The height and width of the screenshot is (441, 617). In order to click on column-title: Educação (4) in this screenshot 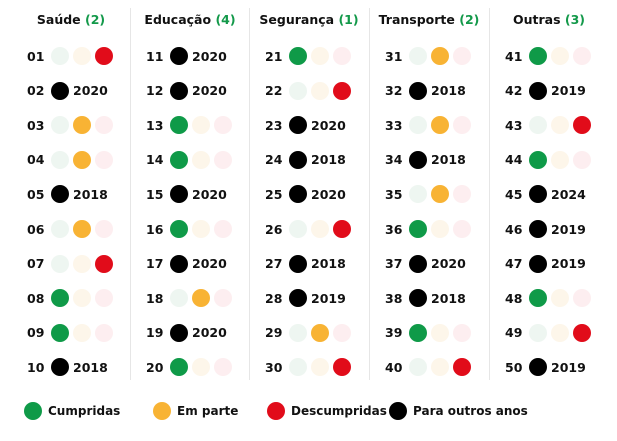, I will do `click(190, 19)`.